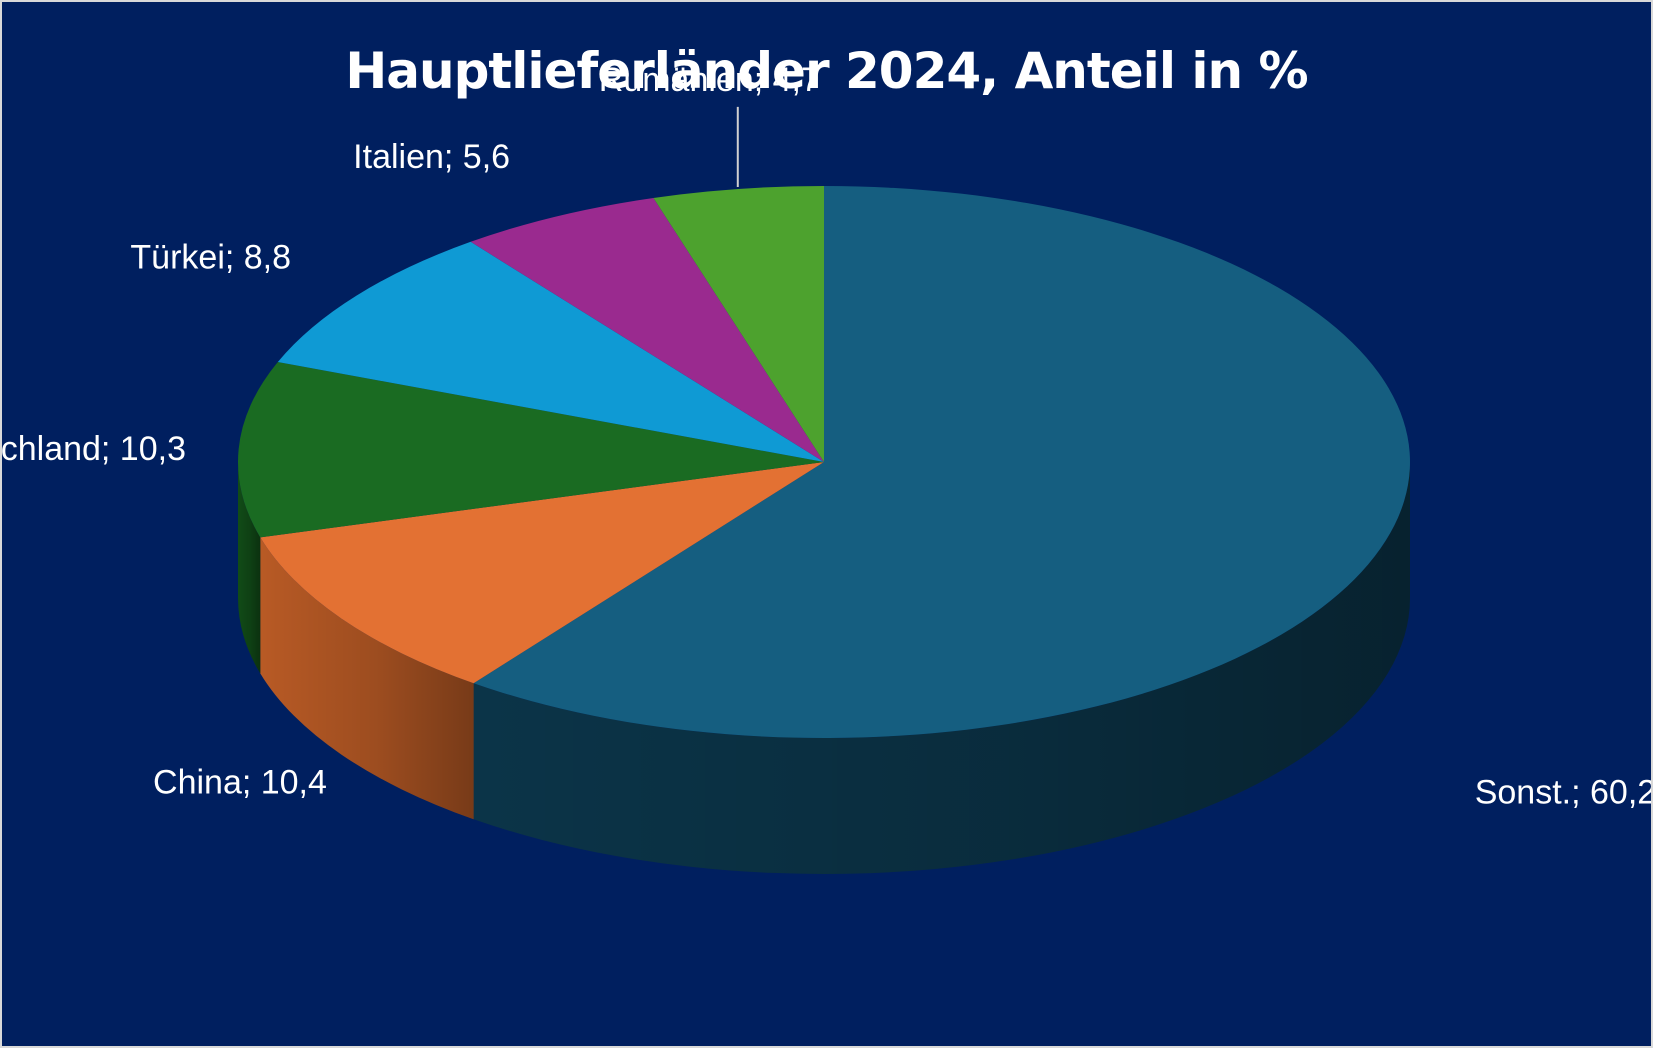 This screenshot has height=1048, width=1653. I want to click on pie-side-shade-deutschland, so click(249, 568).